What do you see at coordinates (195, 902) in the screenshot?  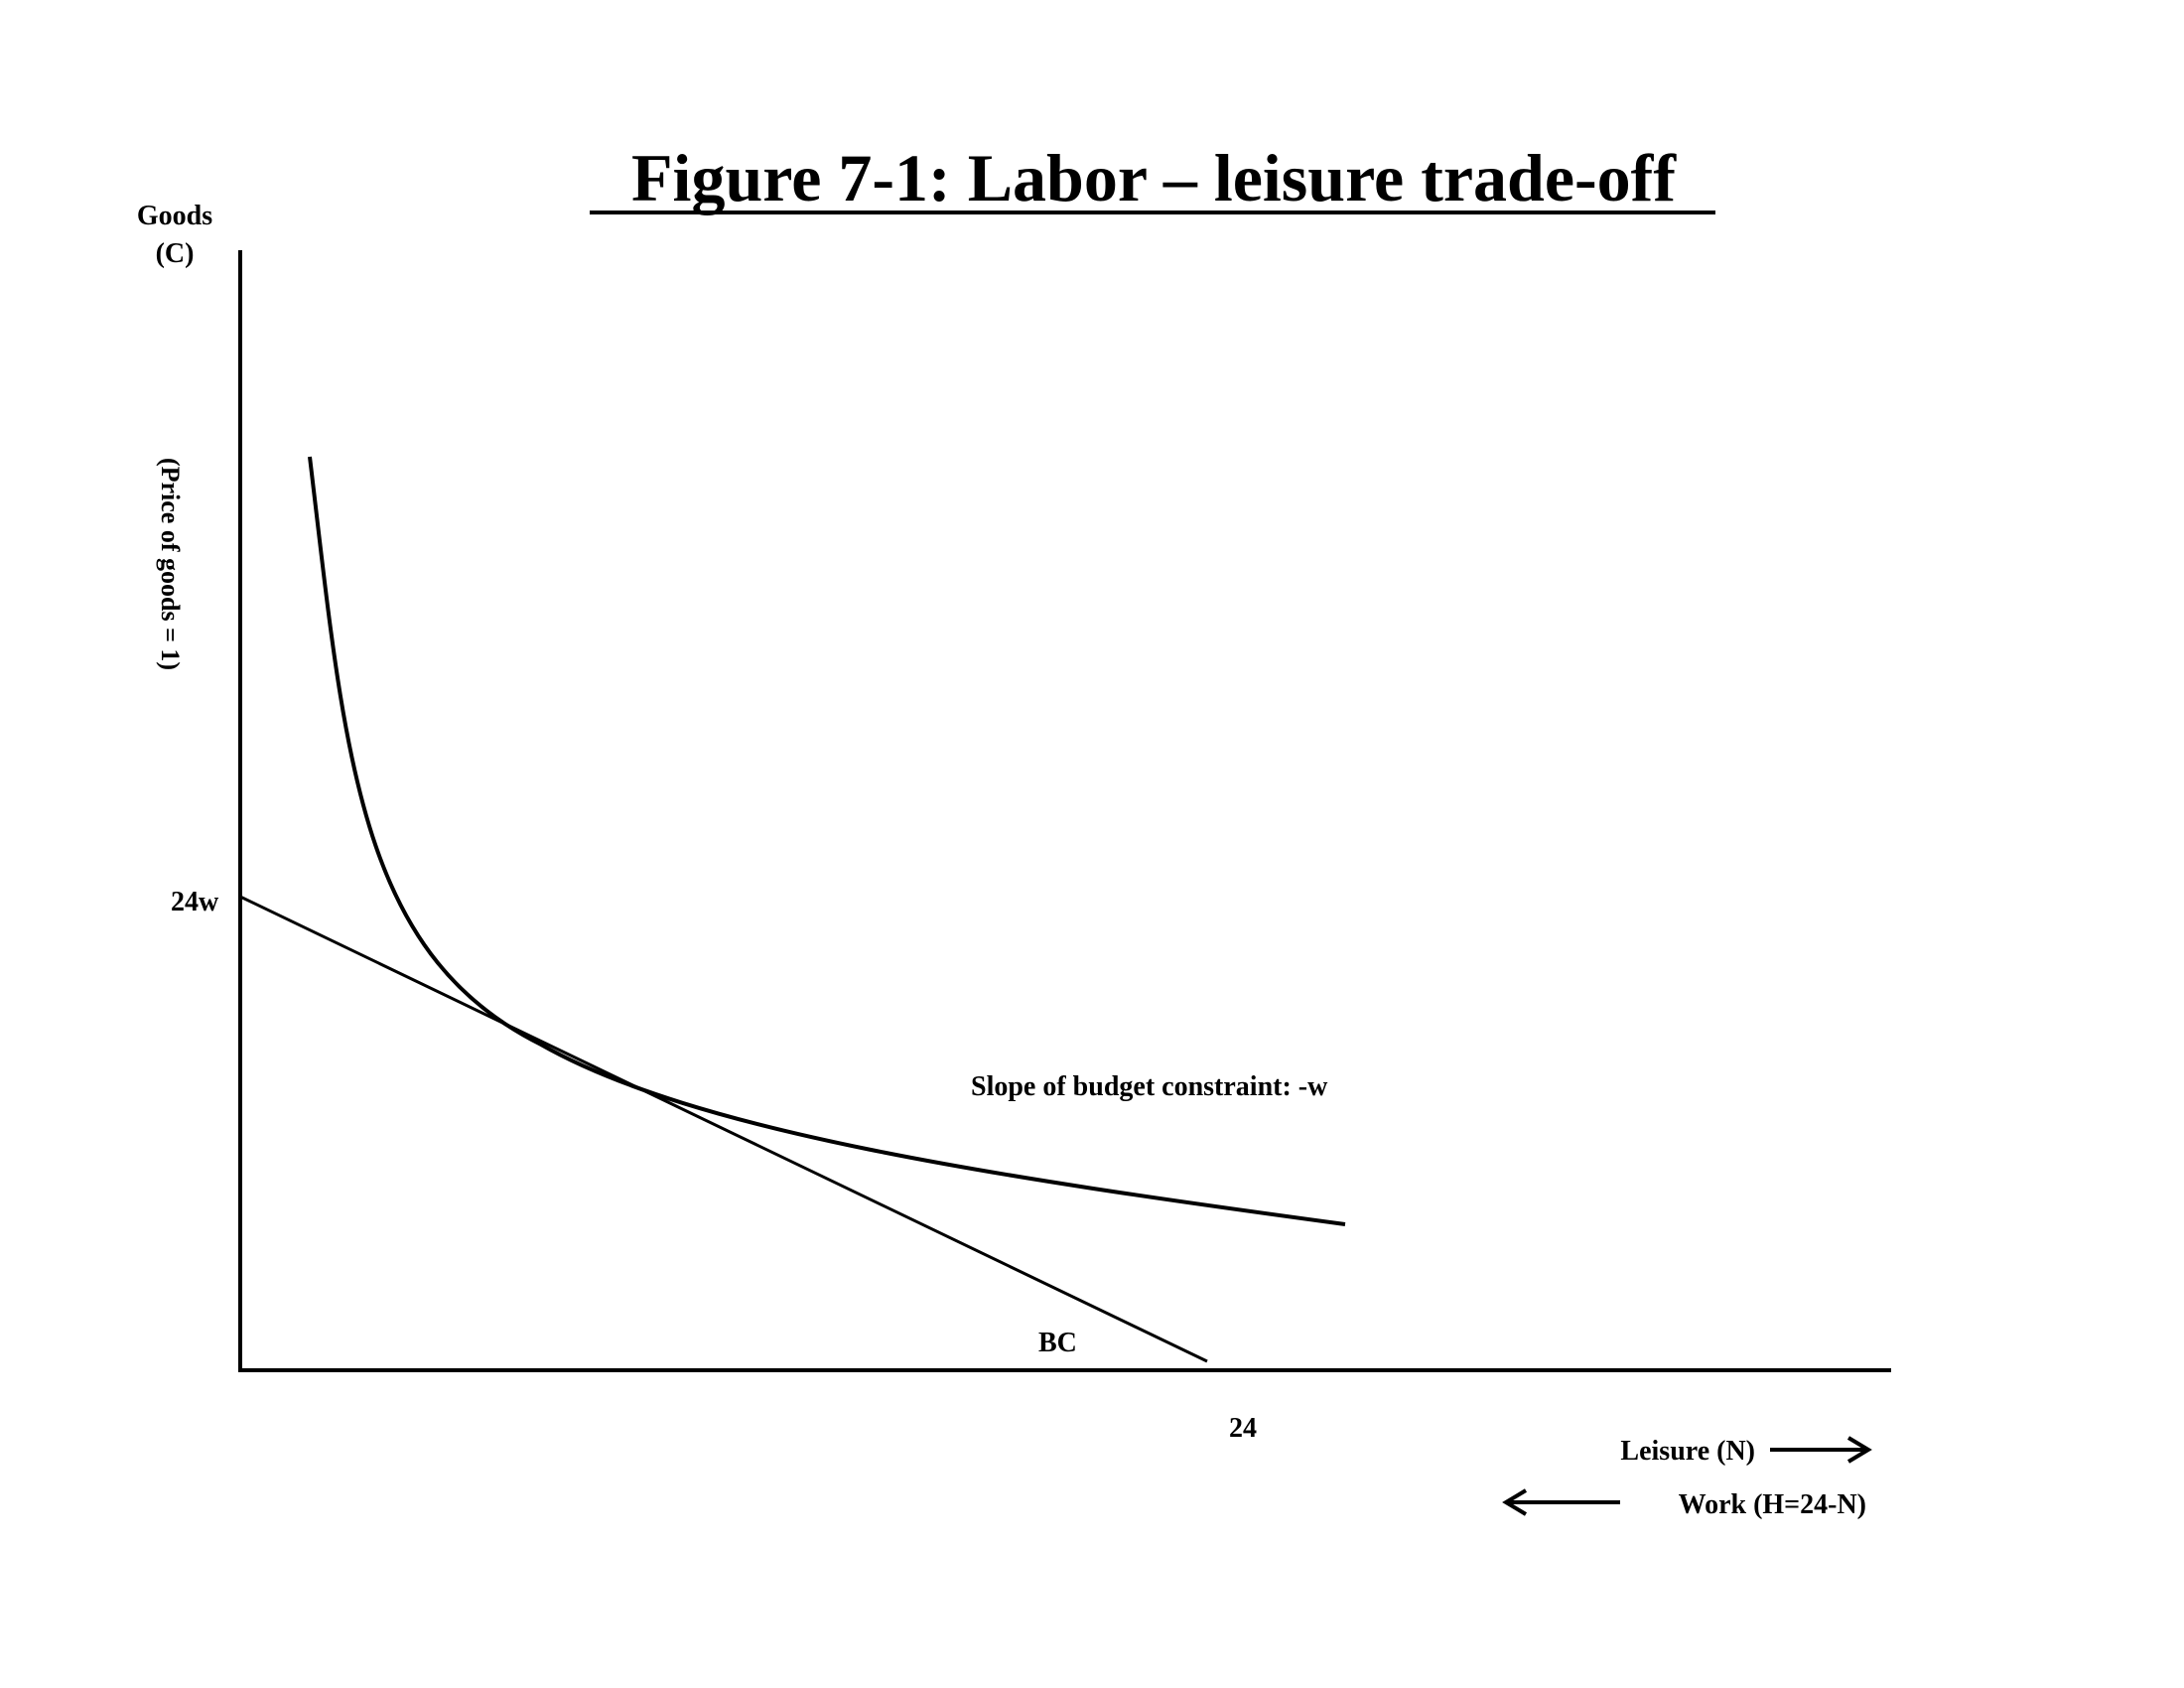 I see `y-intercept-label: 24w` at bounding box center [195, 902].